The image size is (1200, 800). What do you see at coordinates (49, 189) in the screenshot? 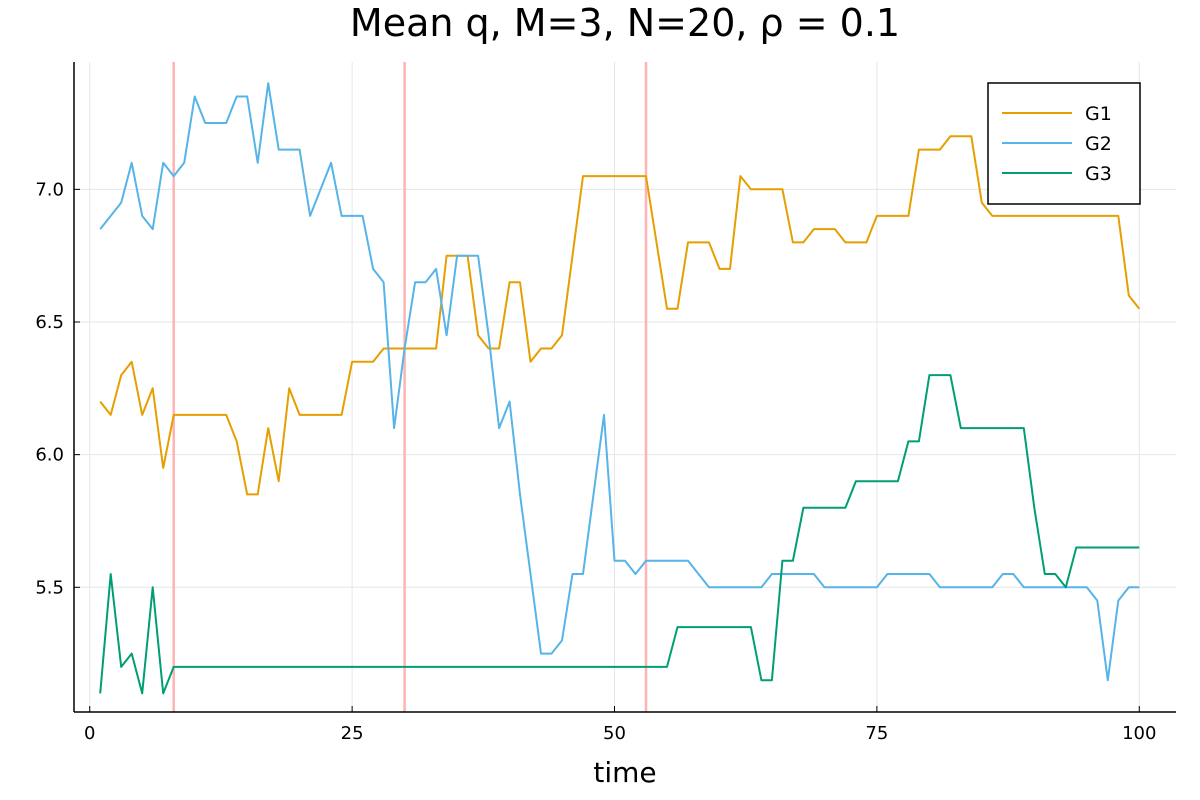
I see `y-tick-label-3: 7.0` at bounding box center [49, 189].